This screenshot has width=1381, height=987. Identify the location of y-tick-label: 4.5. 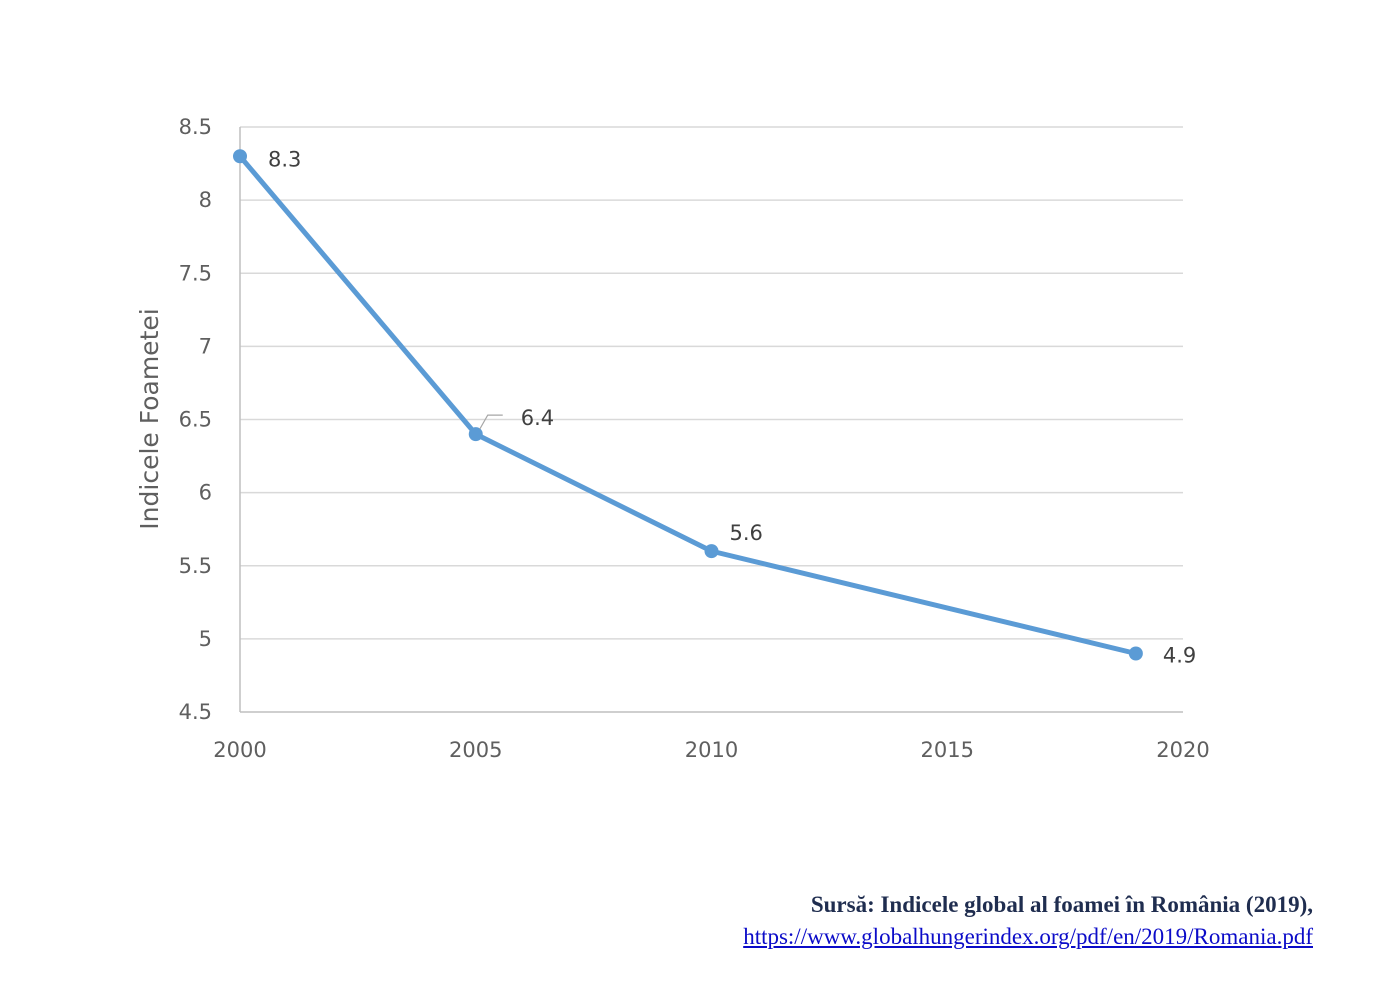
(195, 712).